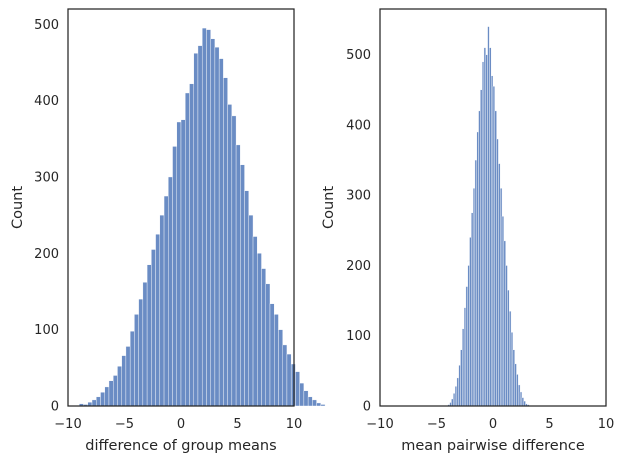 This screenshot has width=623, height=464. What do you see at coordinates (124, 424) in the screenshot?
I see `x-tick-label: −5` at bounding box center [124, 424].